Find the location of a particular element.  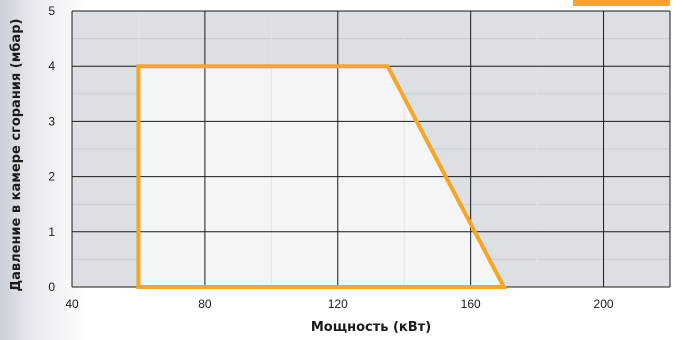

x-tick-label: 40 is located at coordinates (72, 304).